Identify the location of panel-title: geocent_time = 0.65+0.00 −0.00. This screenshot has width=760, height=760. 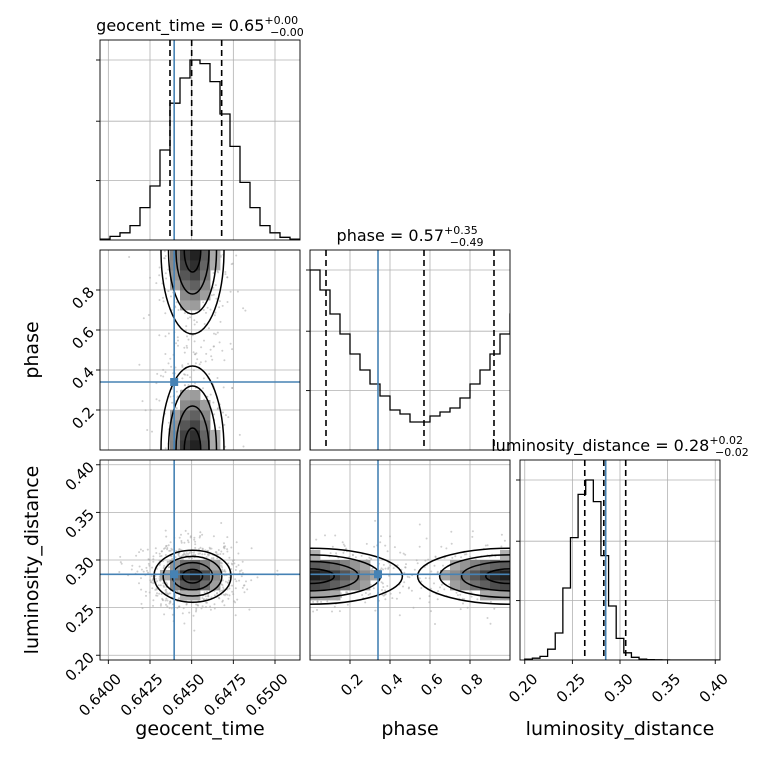
(200, 26).